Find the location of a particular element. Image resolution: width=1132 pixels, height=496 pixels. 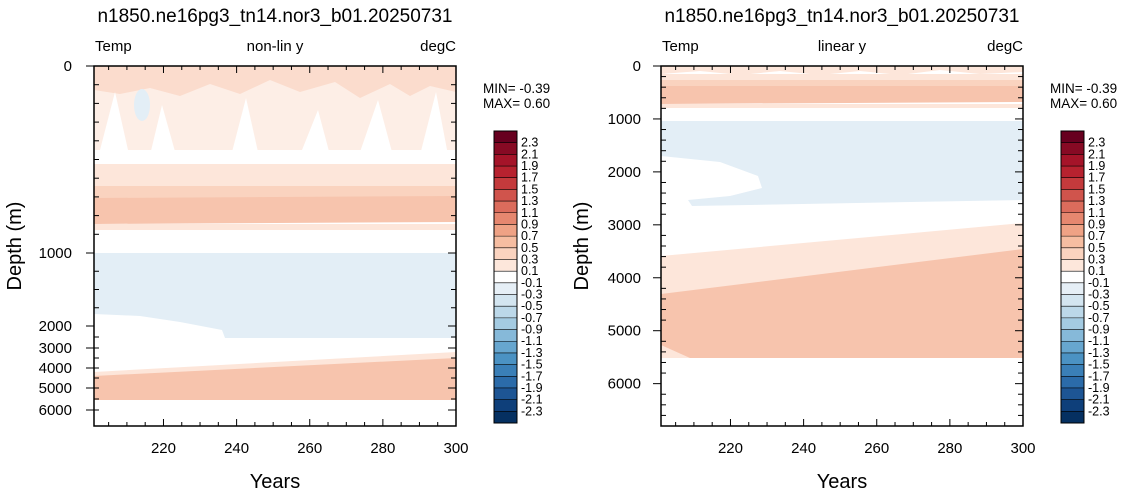

colorbar-label: 1.7 is located at coordinates (1096, 178).